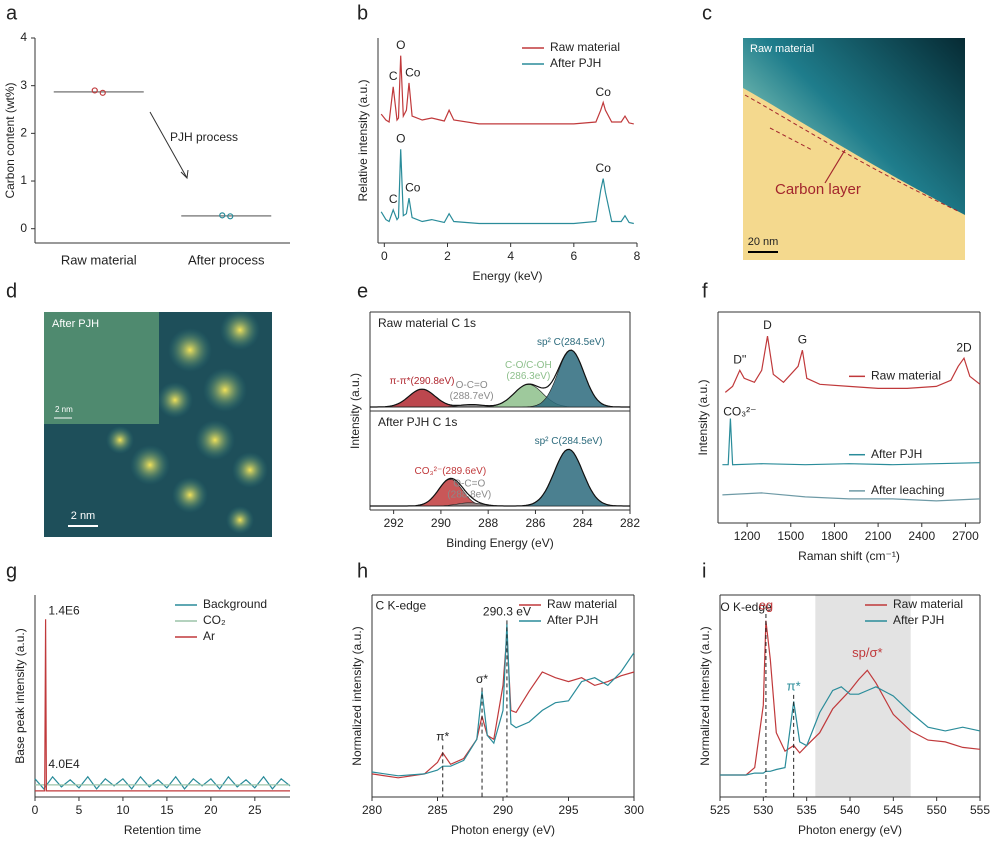 This screenshot has width=993, height=843. I want to click on x-axis-label: Photon energy (eV), so click(850, 830).